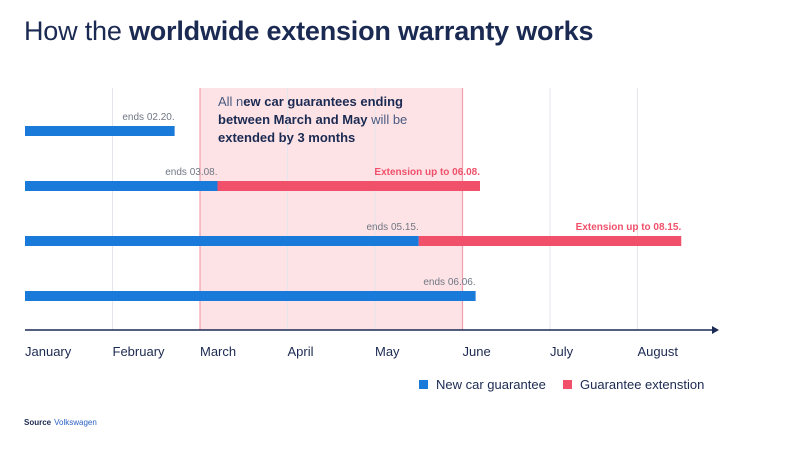 The height and width of the screenshot is (450, 800). What do you see at coordinates (48, 351) in the screenshot?
I see `x-tick-label: January` at bounding box center [48, 351].